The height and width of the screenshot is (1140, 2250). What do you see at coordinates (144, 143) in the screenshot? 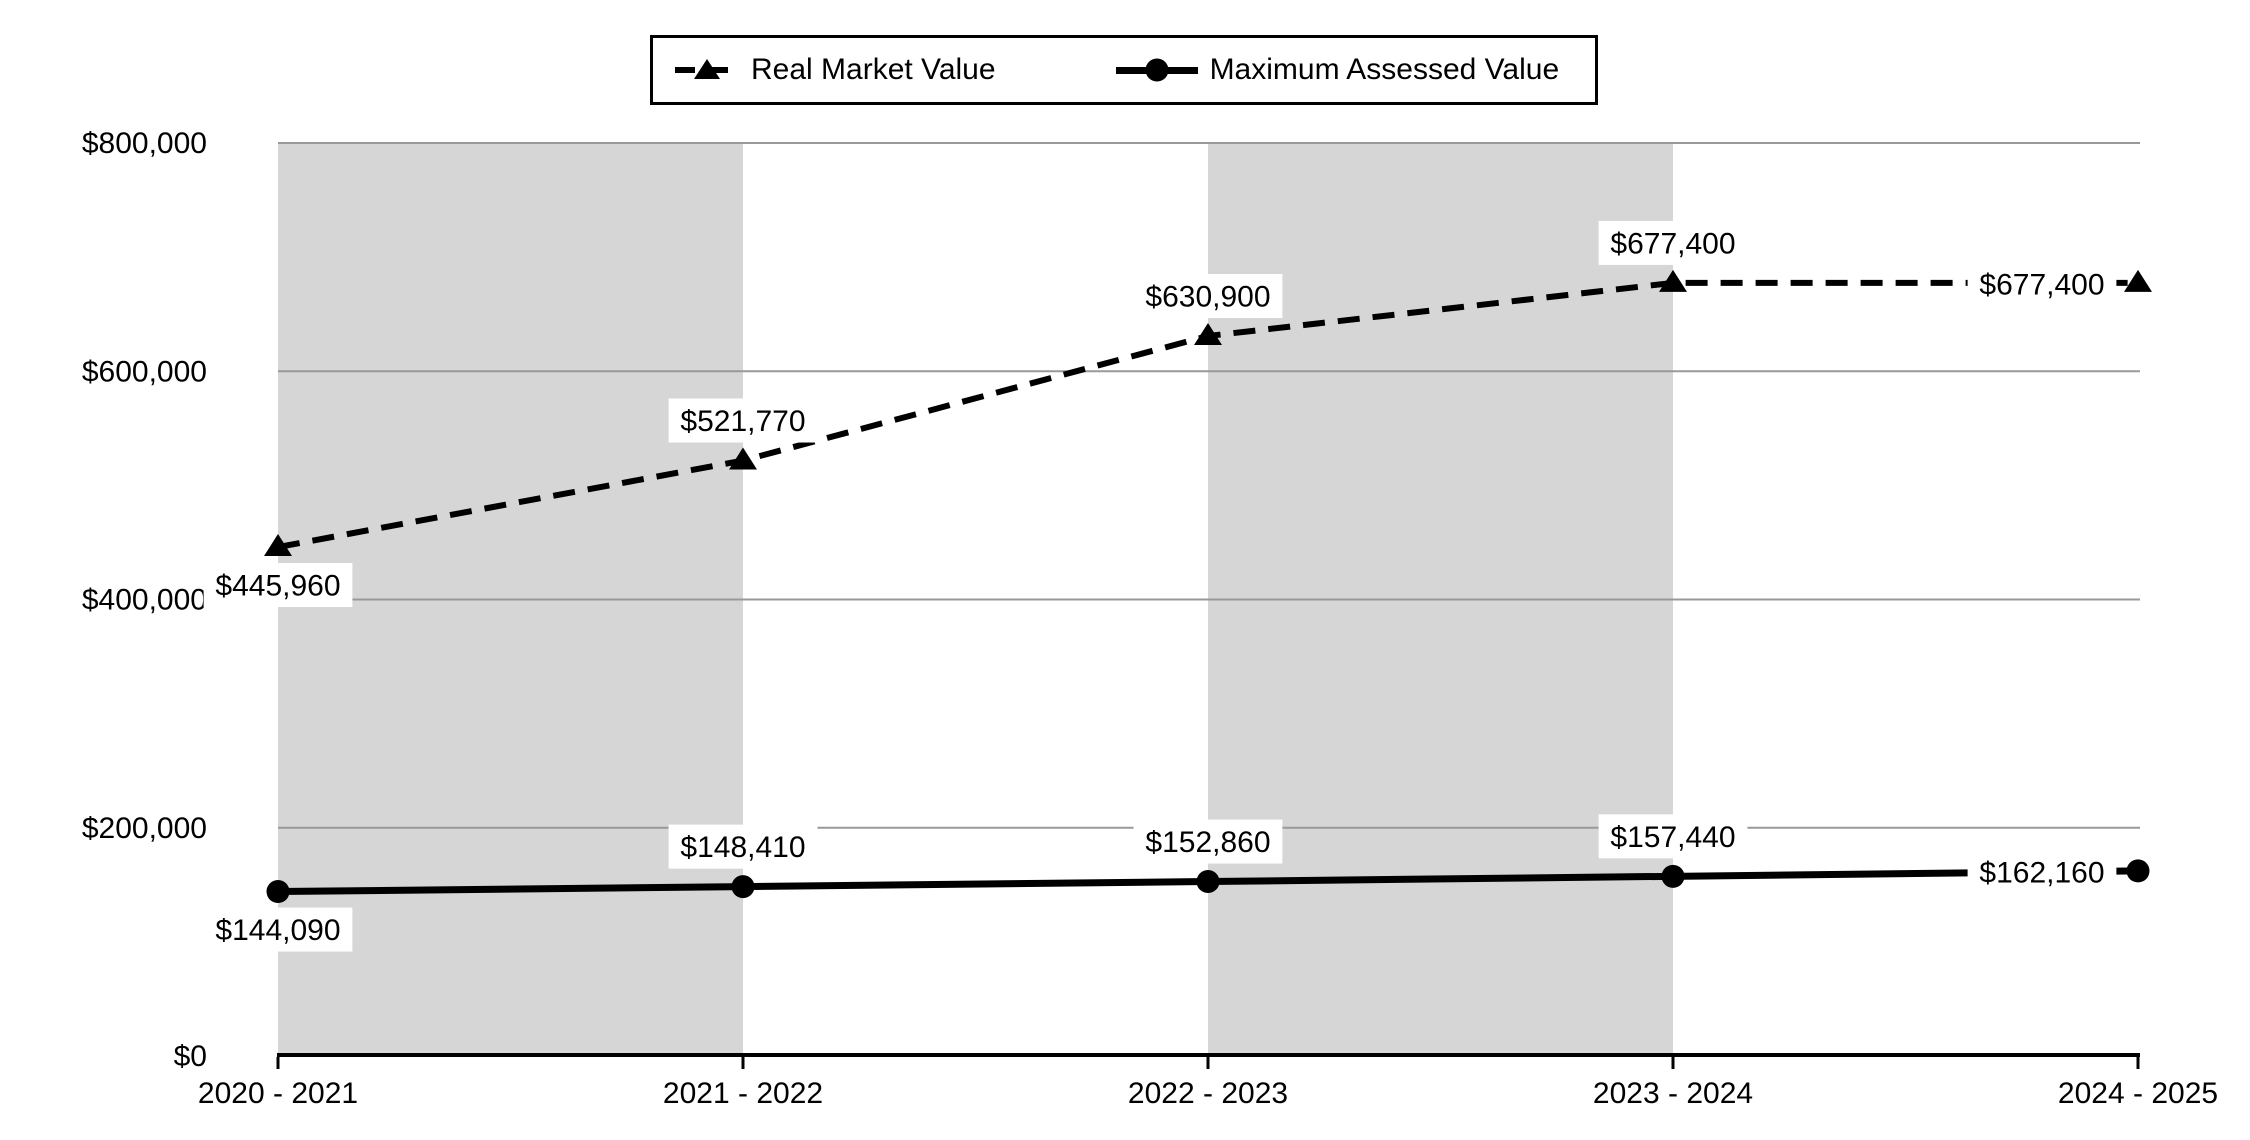
I see `y-axis-label: $800,000` at bounding box center [144, 143].